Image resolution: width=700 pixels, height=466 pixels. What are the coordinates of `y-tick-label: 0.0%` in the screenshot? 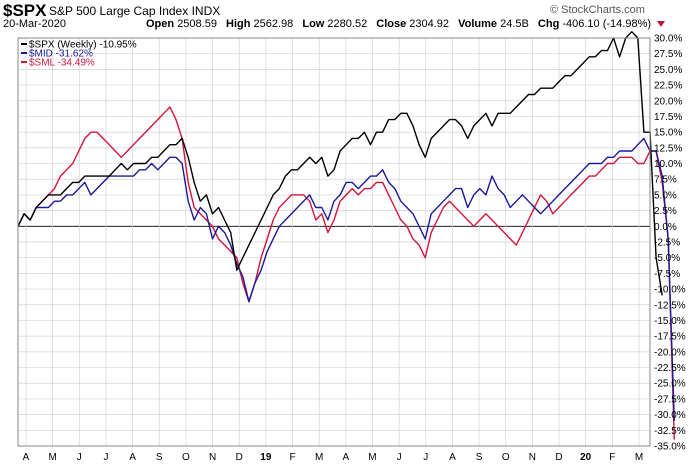 It's located at (665, 227).